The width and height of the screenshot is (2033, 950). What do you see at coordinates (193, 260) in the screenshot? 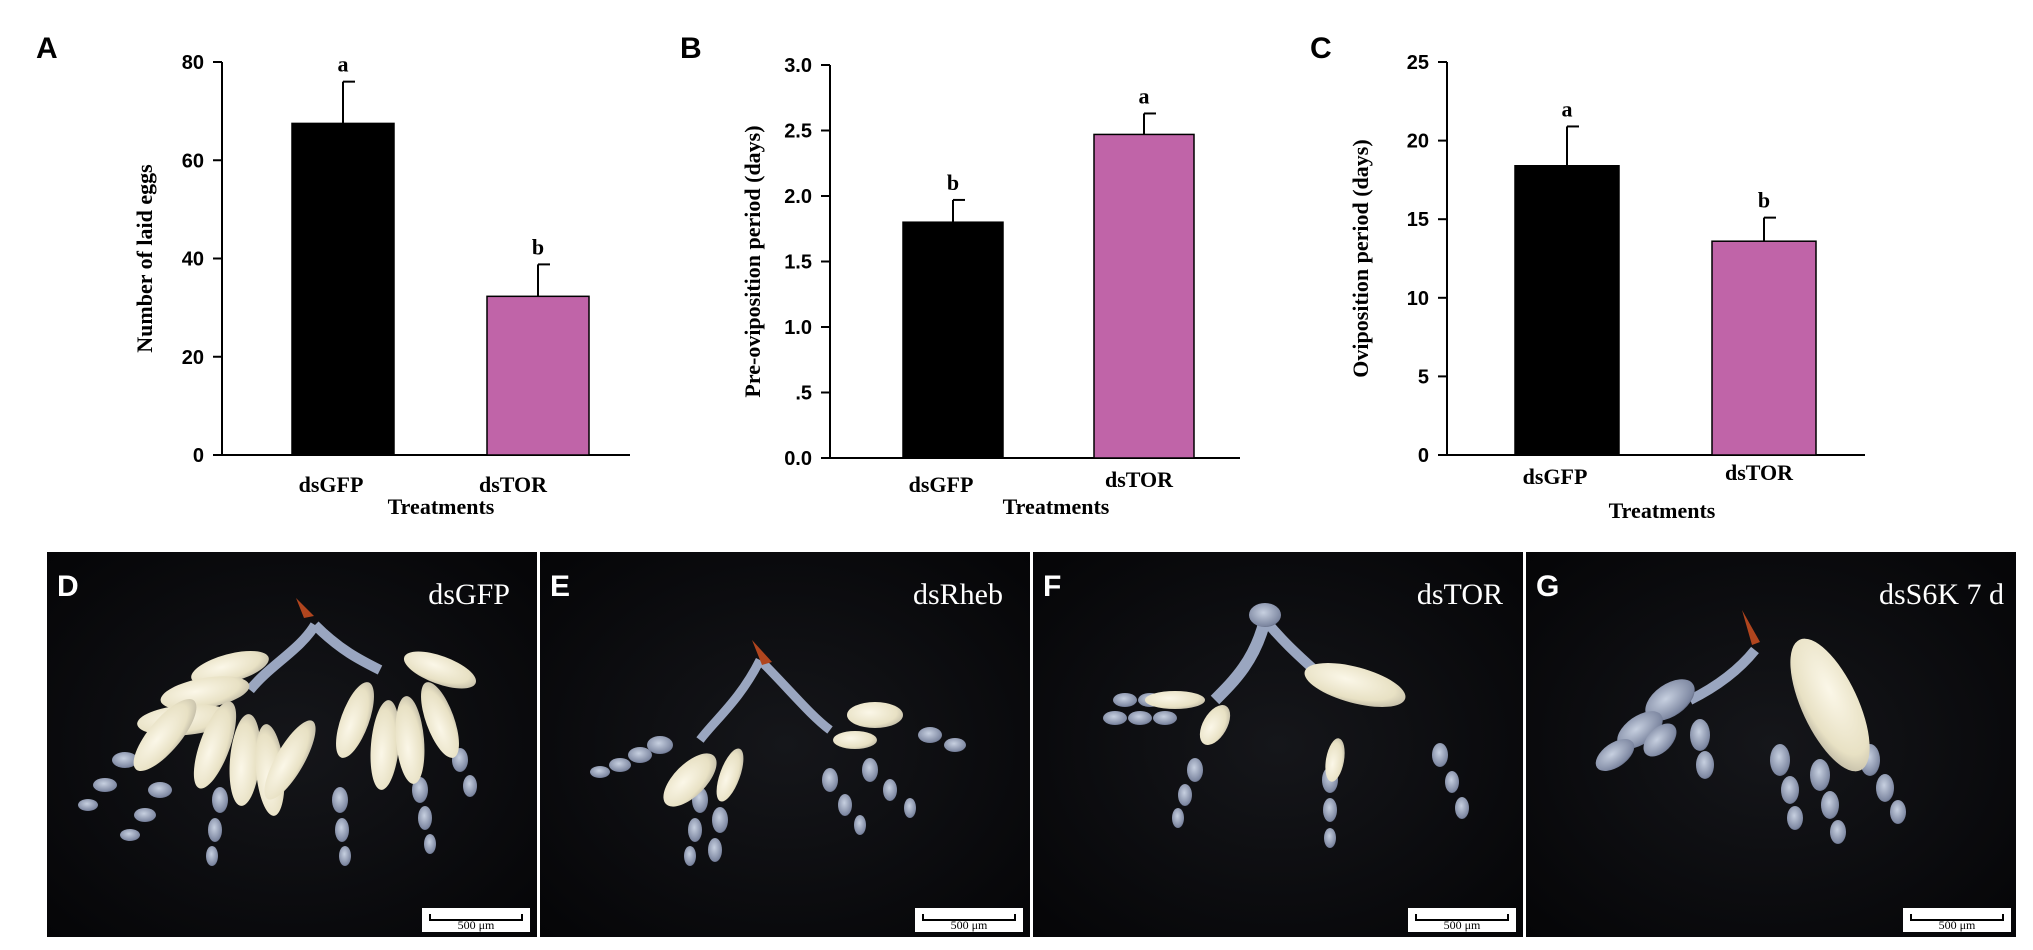
I see `y-tick-label: 40` at bounding box center [193, 260].